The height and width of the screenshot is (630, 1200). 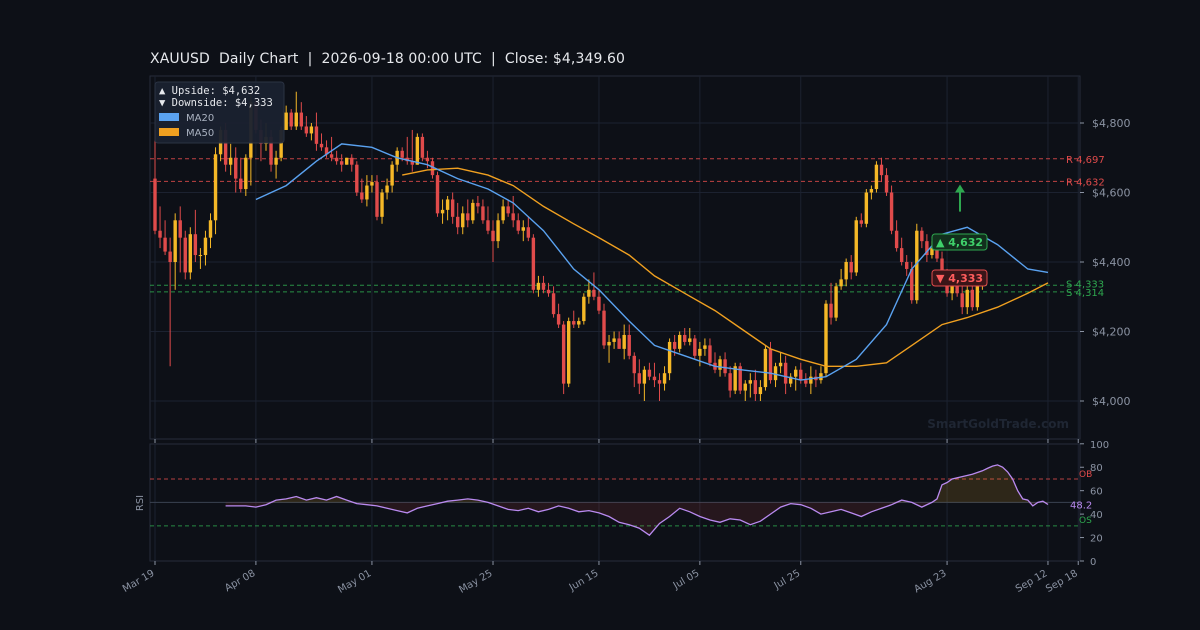 What do you see at coordinates (1111, 332) in the screenshot?
I see `y-tick-label: $4,200` at bounding box center [1111, 332].